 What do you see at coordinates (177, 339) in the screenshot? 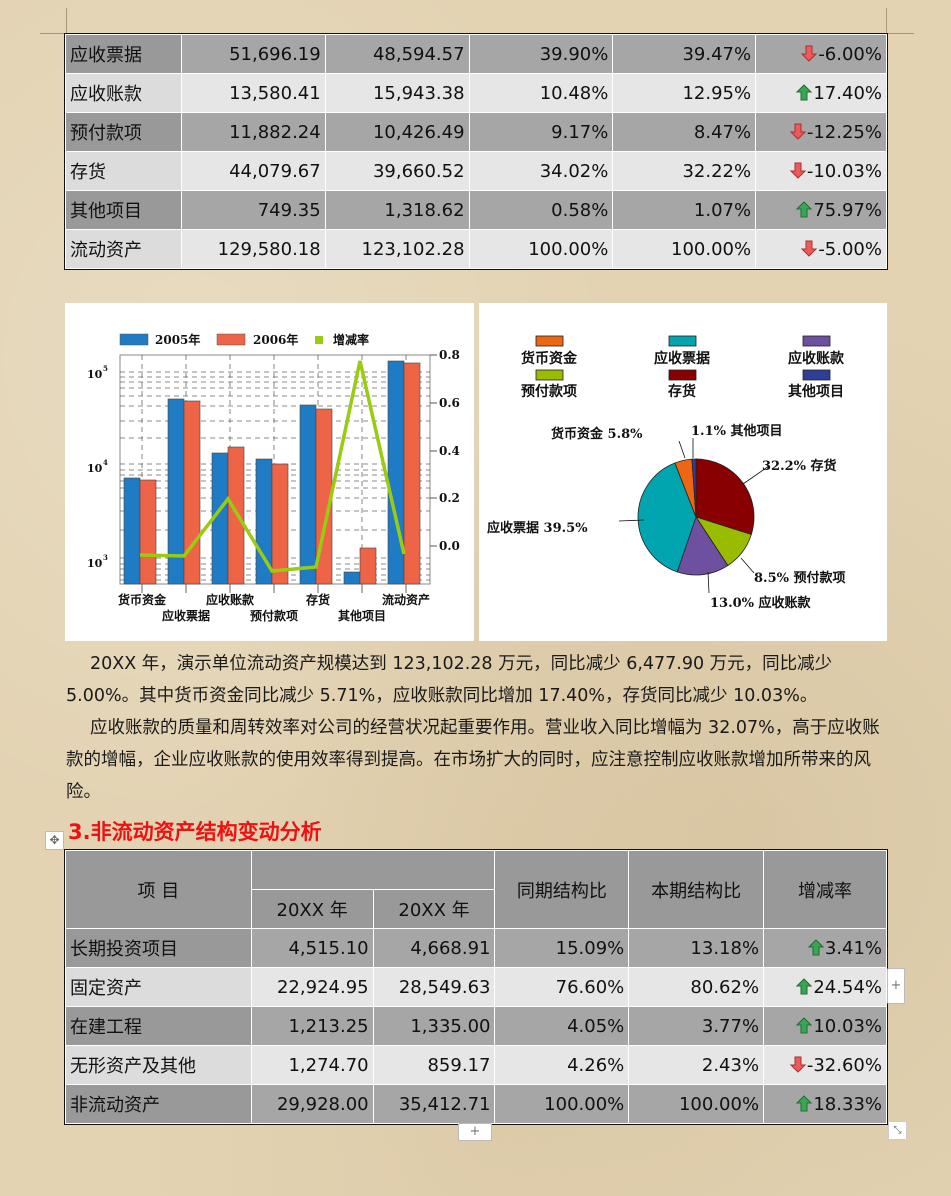
I see `legend-2005: 2005年` at bounding box center [177, 339].